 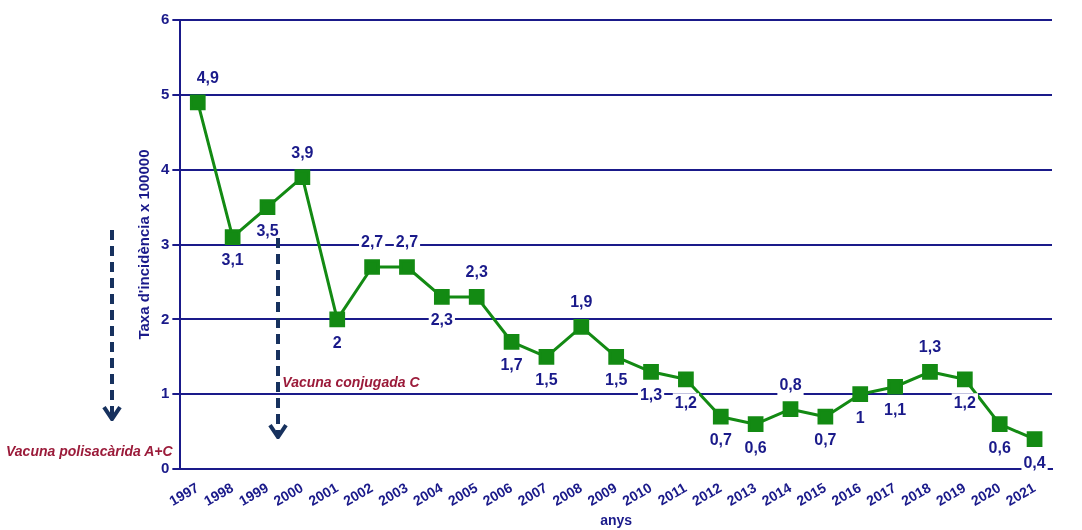 I want to click on x-tick-label: 2011, so click(x=672, y=494).